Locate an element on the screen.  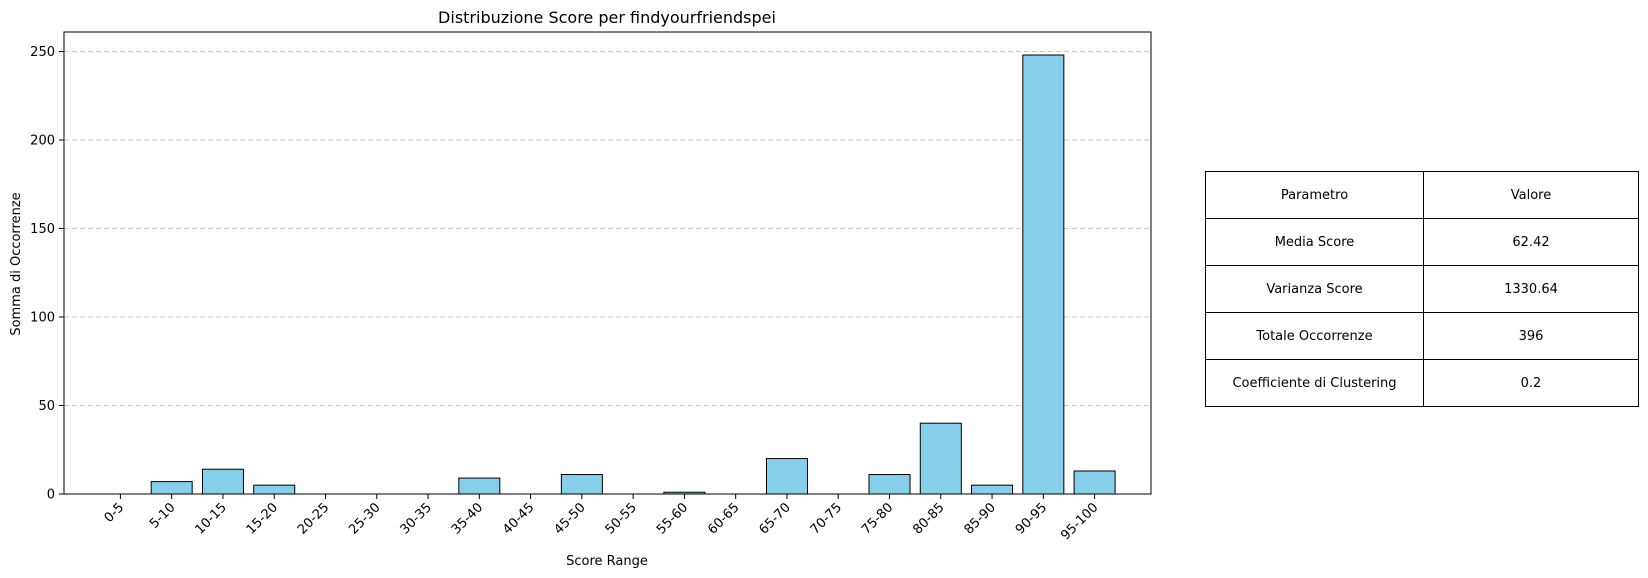
table-cell-value: 0.2 is located at coordinates (1531, 383).